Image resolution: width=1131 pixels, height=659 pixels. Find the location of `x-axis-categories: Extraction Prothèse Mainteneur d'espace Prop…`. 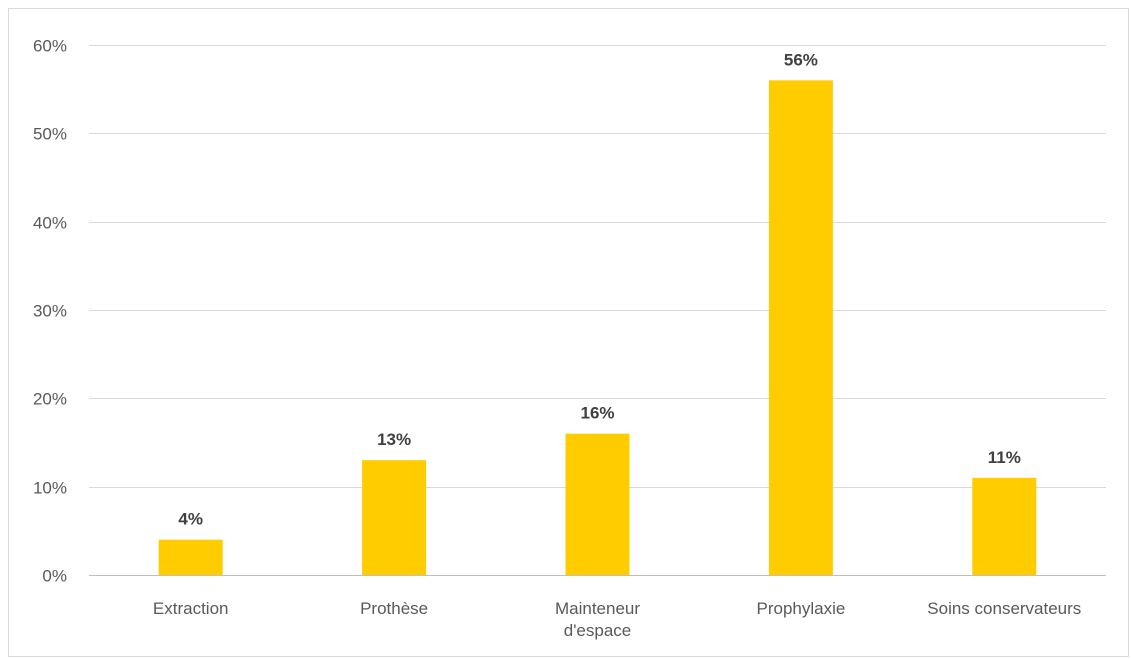

x-axis-categories: Extraction Prothèse Mainteneur d'espace Prop… is located at coordinates (617, 619).